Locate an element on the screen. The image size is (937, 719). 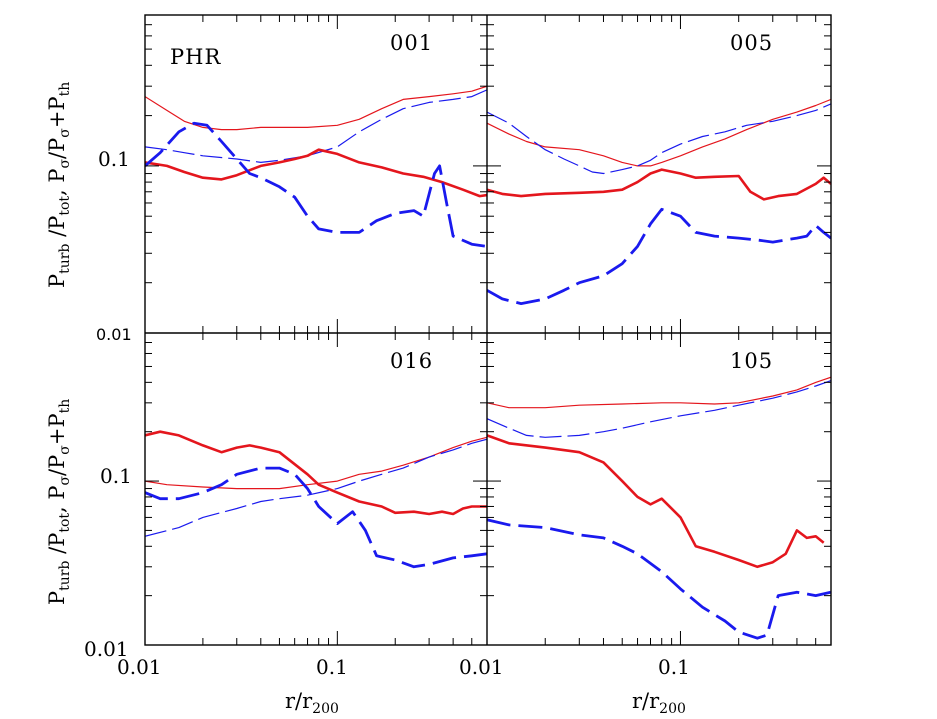
series-line-005-blue-thick-dash is located at coordinates (659, 256).